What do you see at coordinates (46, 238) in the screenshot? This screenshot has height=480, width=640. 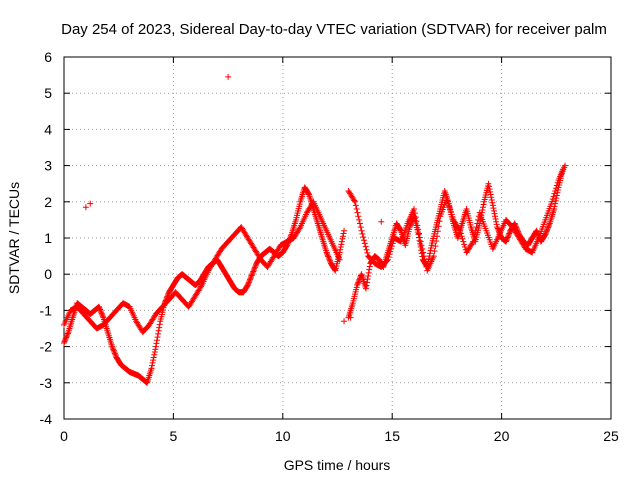 I see `y-tick-labels: -4 -3 -2 -1 0 1 2 3 4 5 6` at bounding box center [46, 238].